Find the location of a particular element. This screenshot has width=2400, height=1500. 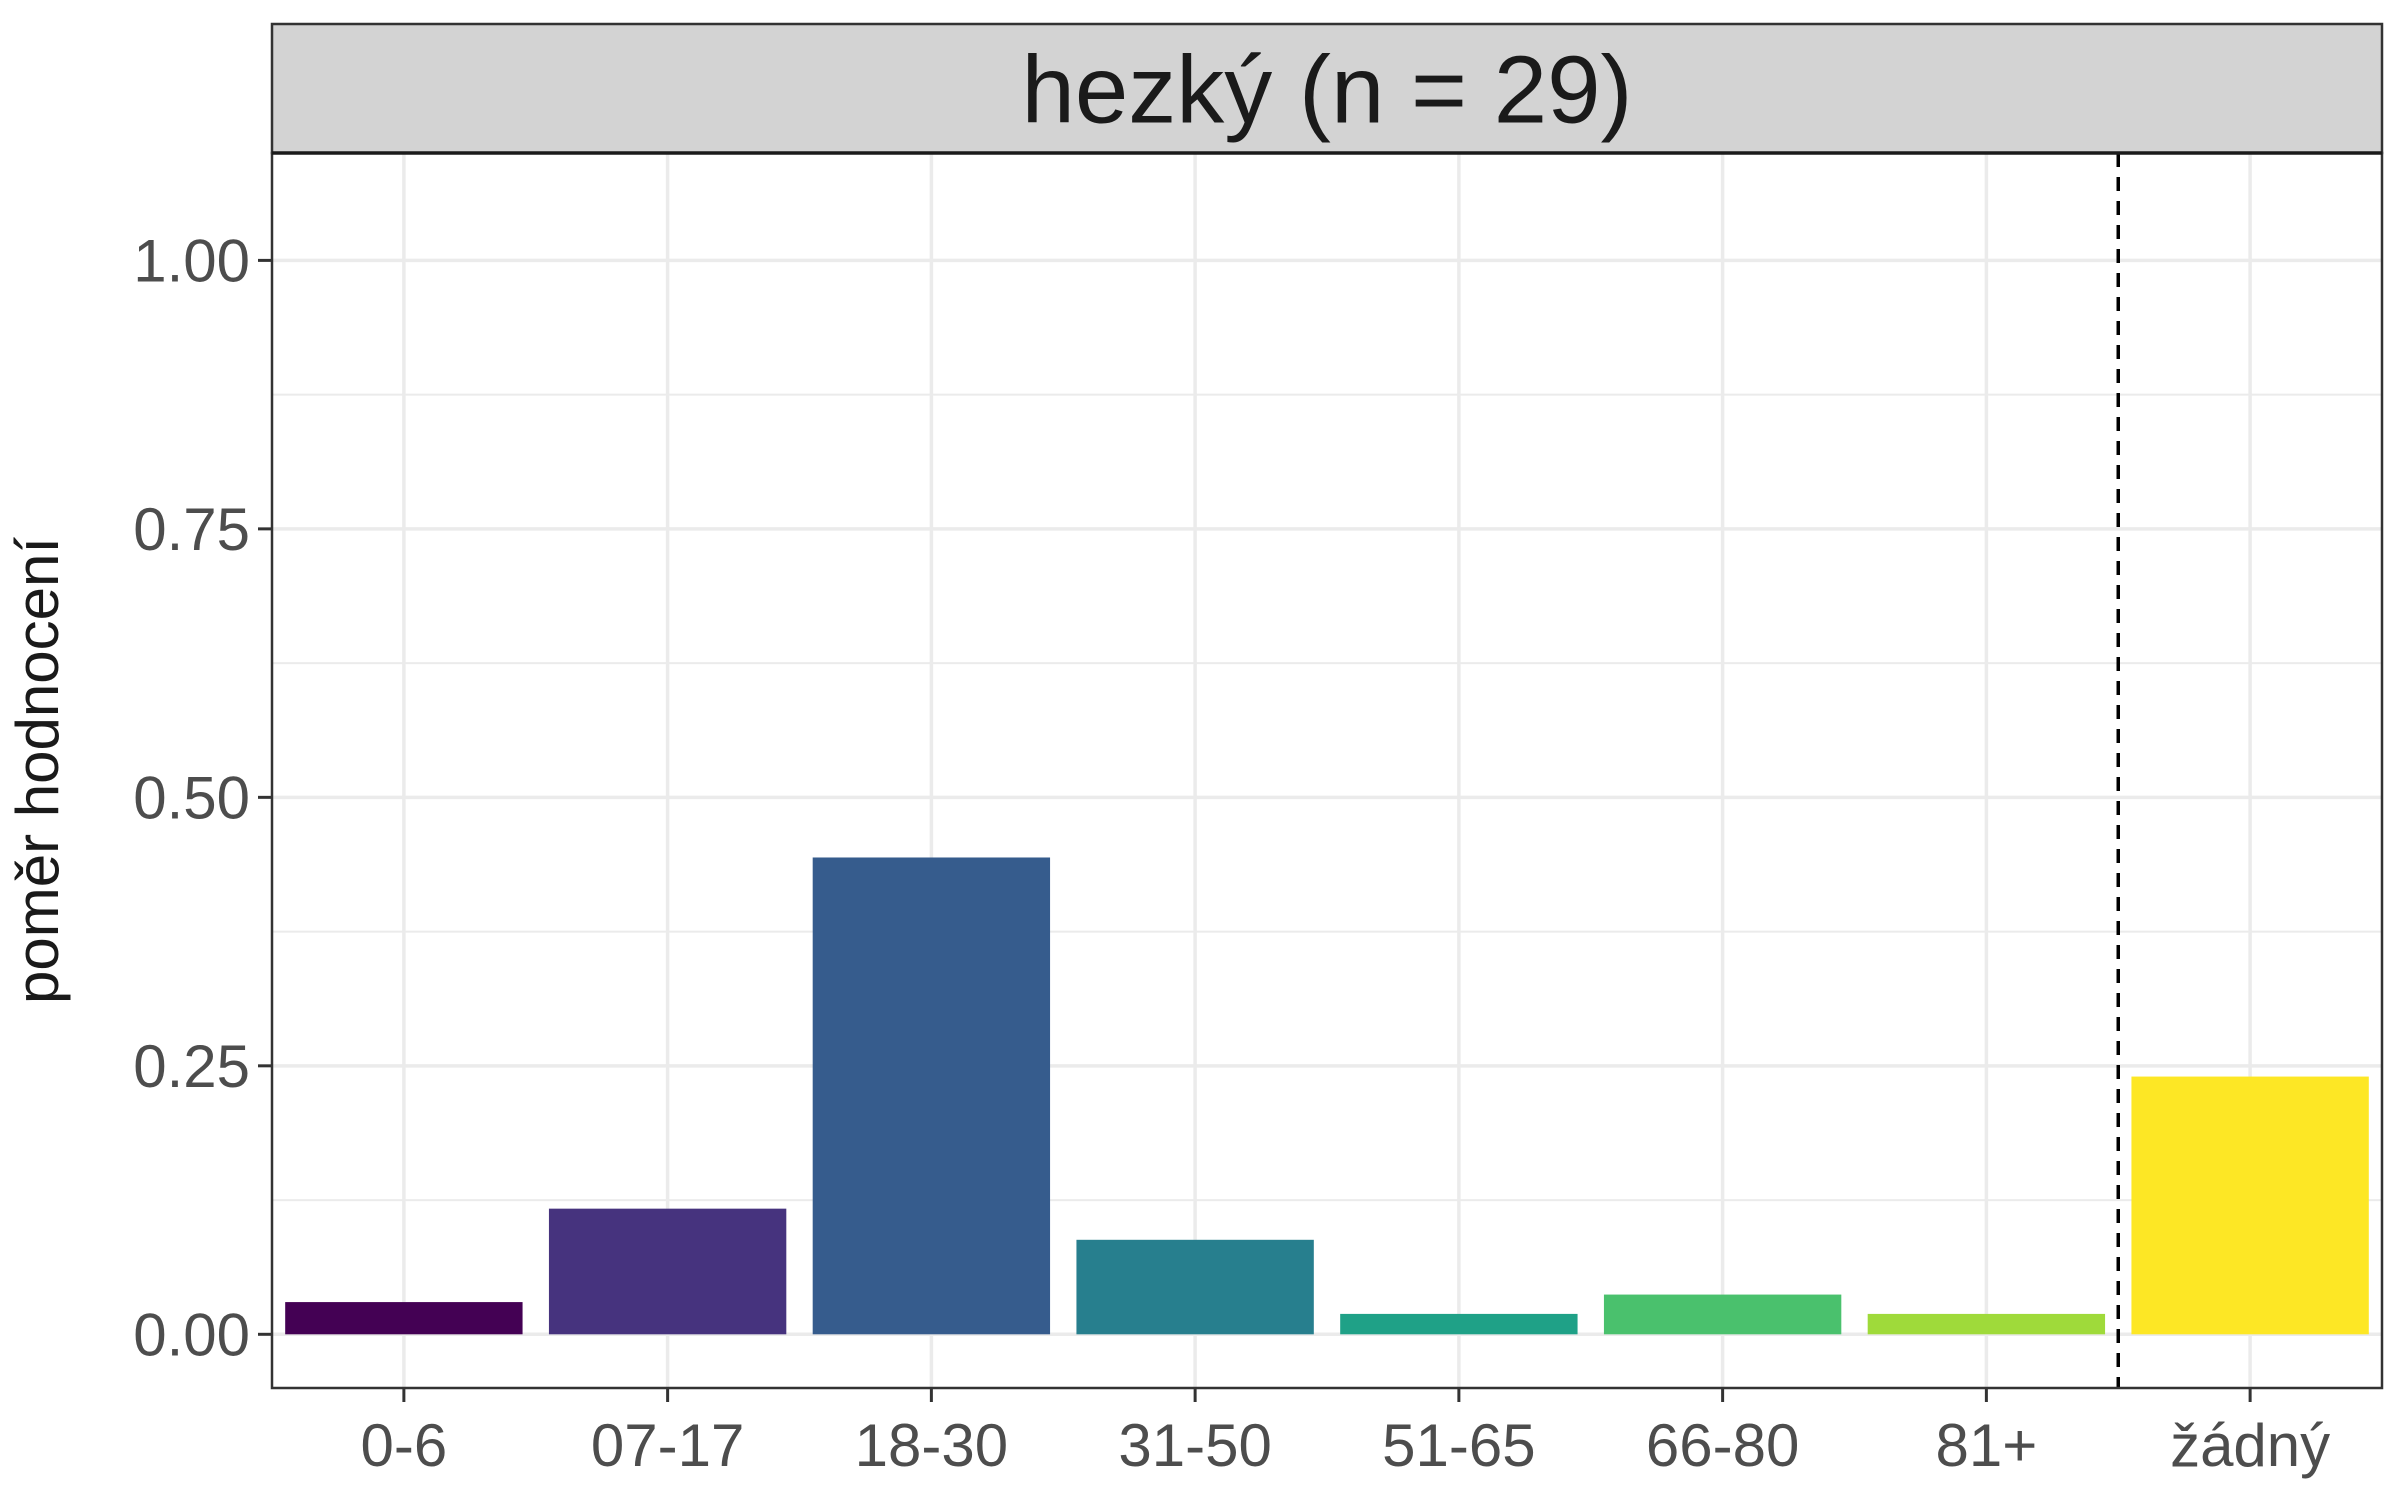

y-tick-label: 1.00 is located at coordinates (191, 260).